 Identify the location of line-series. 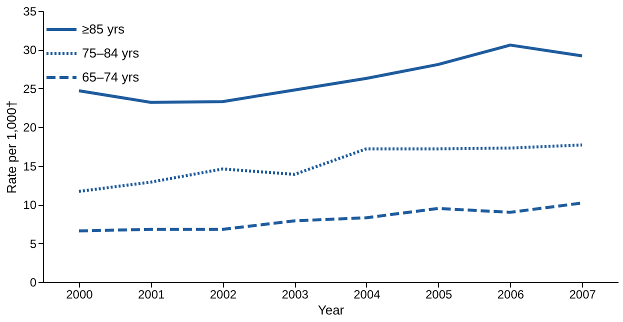
(330, 168).